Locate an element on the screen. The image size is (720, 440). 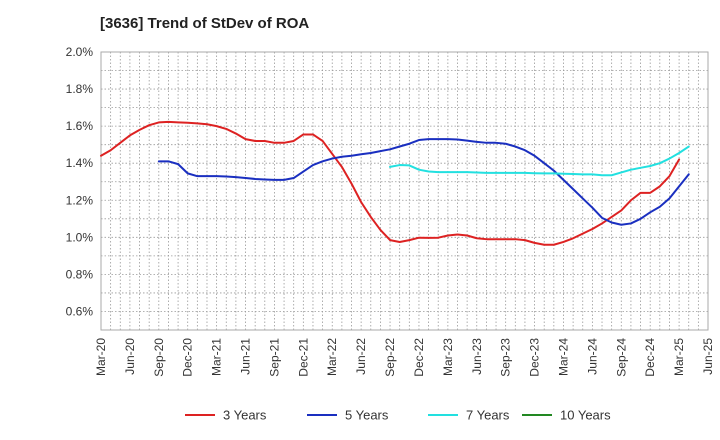
x-tick-label: Jun-20 is located at coordinates (130, 356).